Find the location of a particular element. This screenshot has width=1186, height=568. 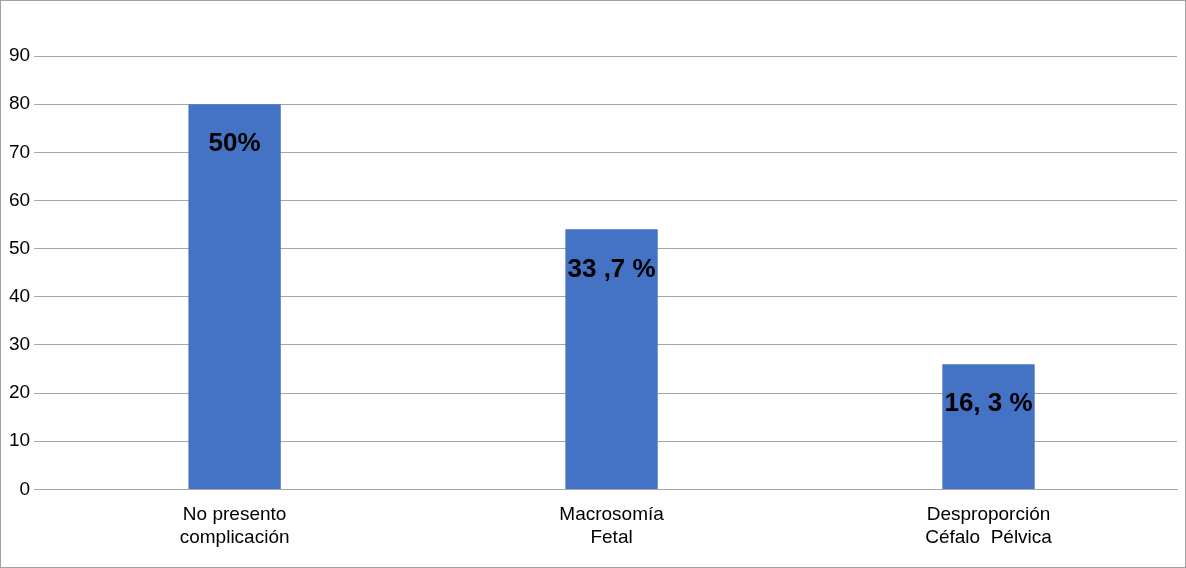

y-tick-label: 60 is located at coordinates (19, 199).